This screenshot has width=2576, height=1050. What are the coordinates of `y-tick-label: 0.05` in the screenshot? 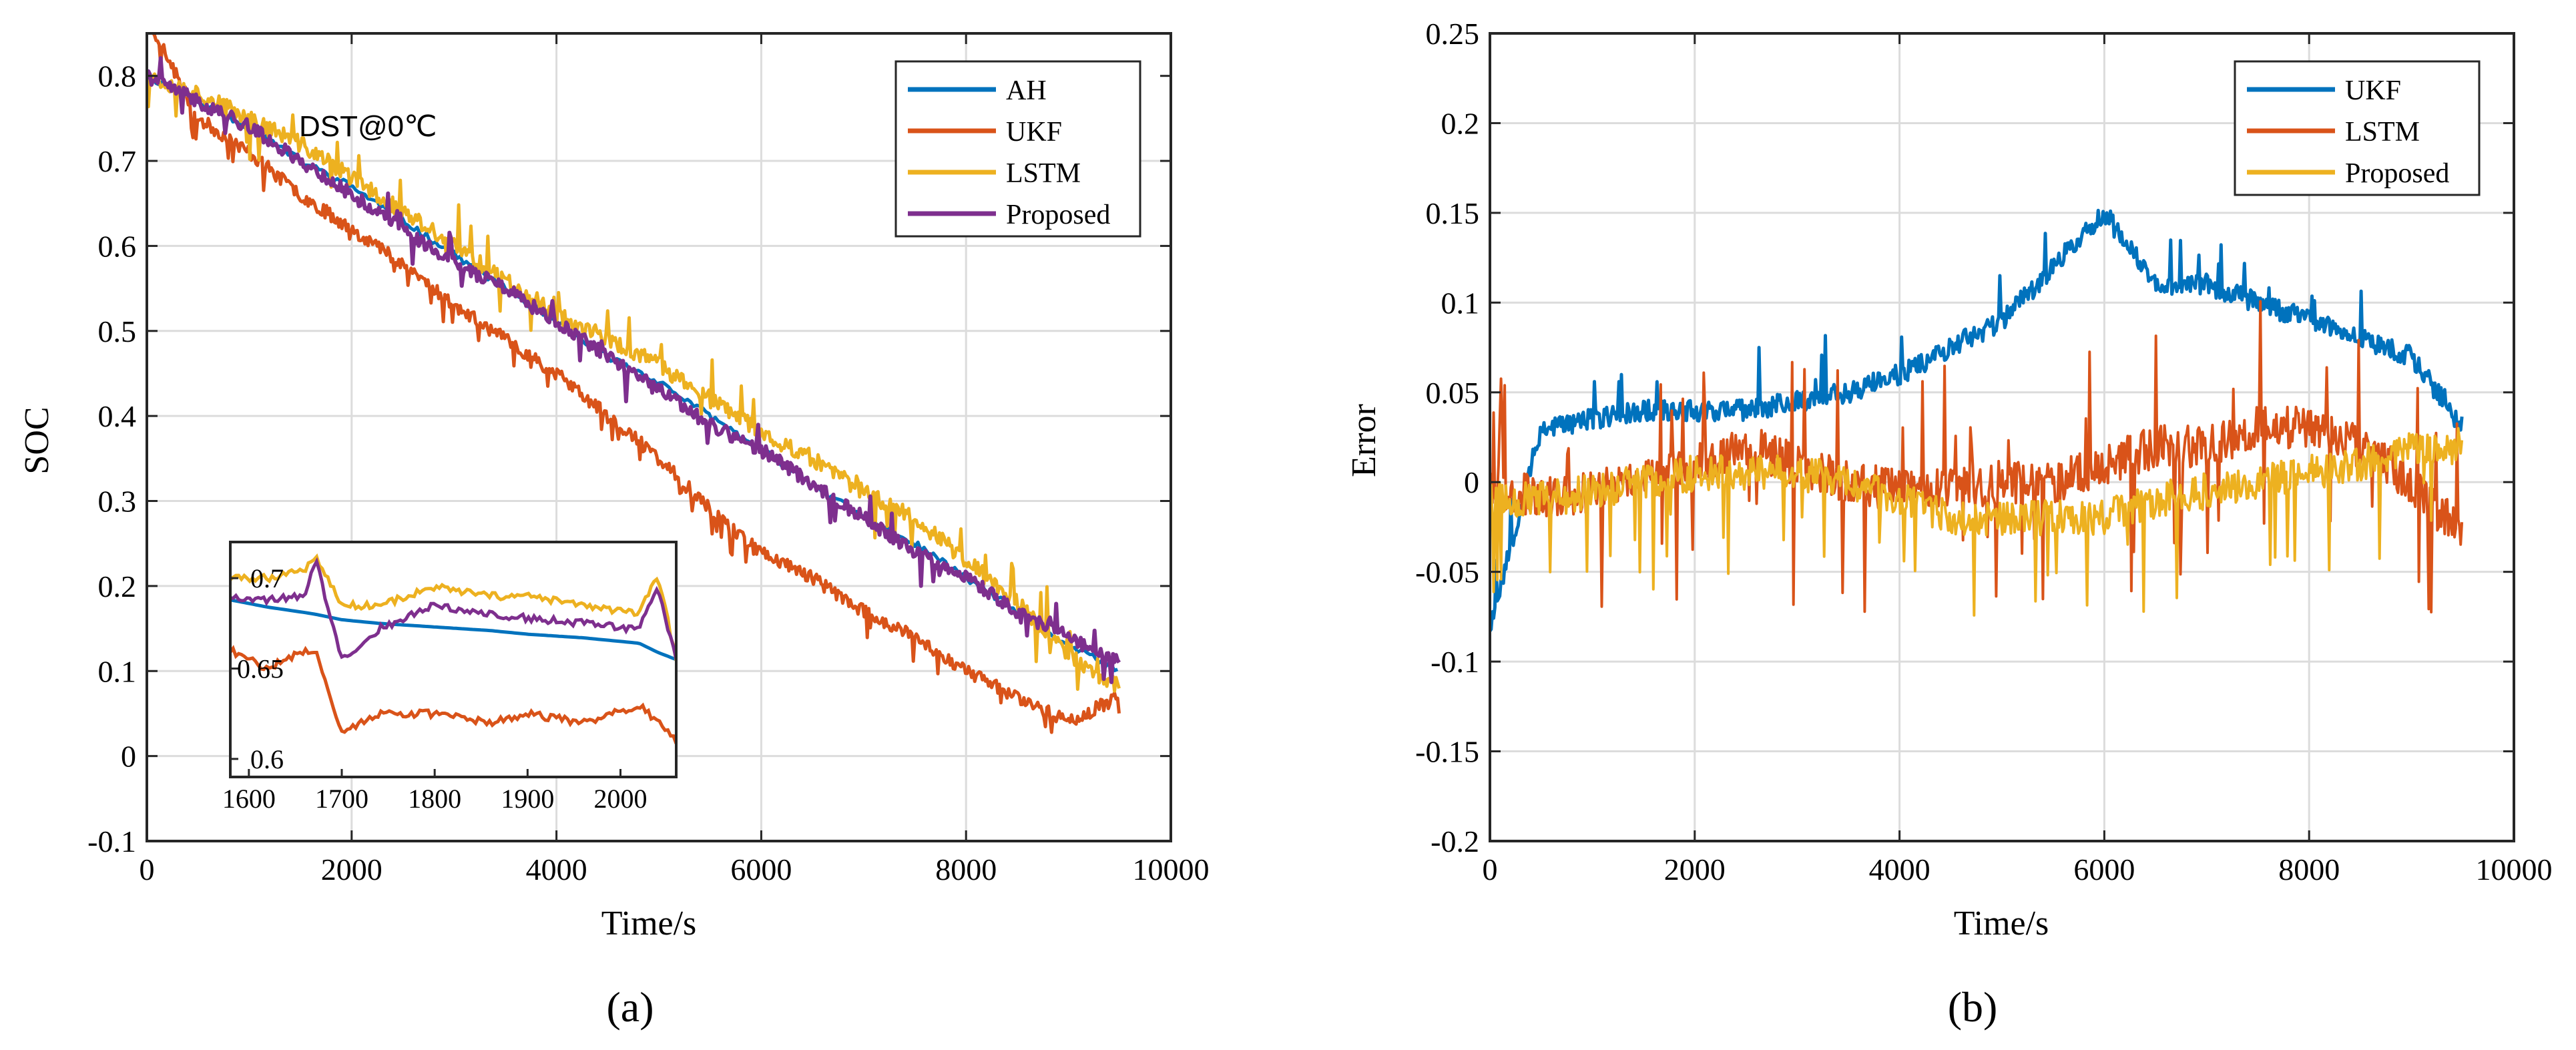 It's located at (1453, 393).